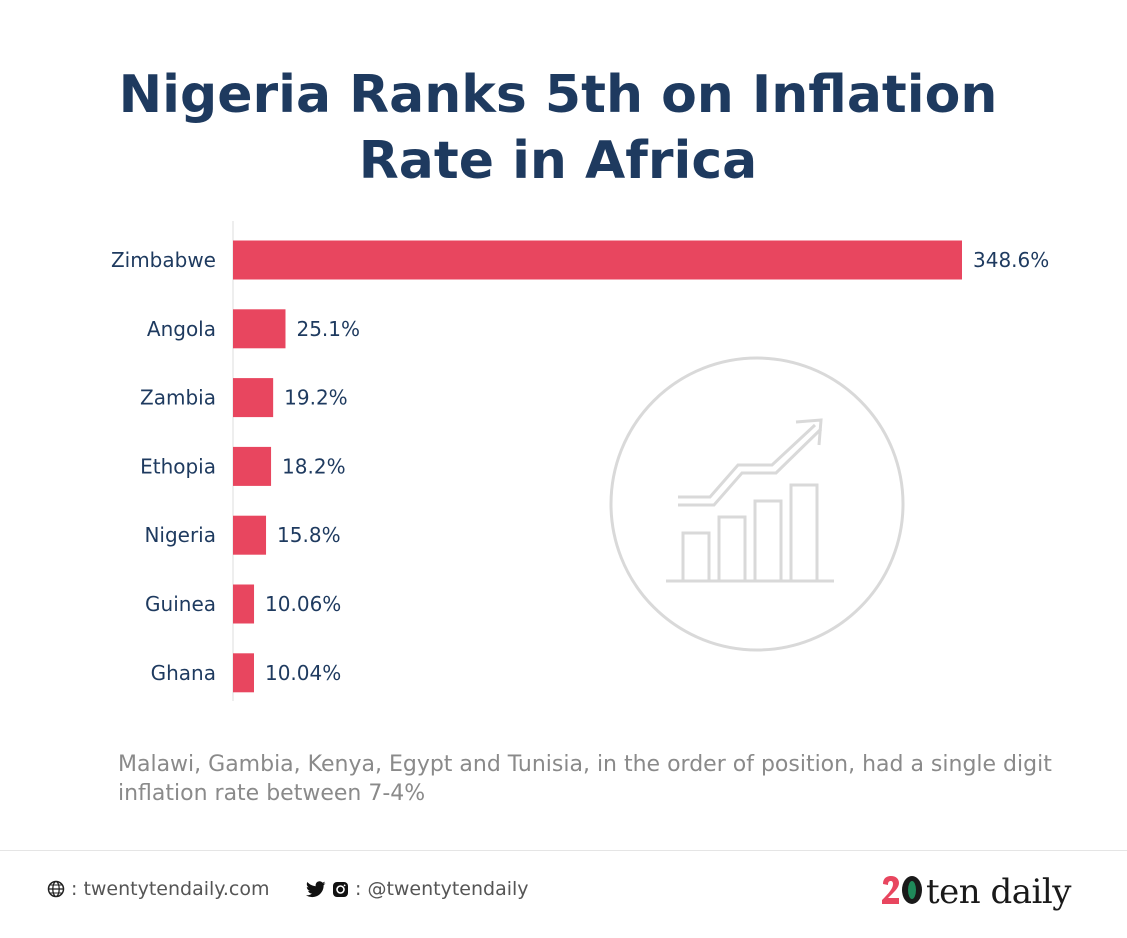 This screenshot has height=938, width=1127. I want to click on value-label: 19.2%, so click(316, 398).